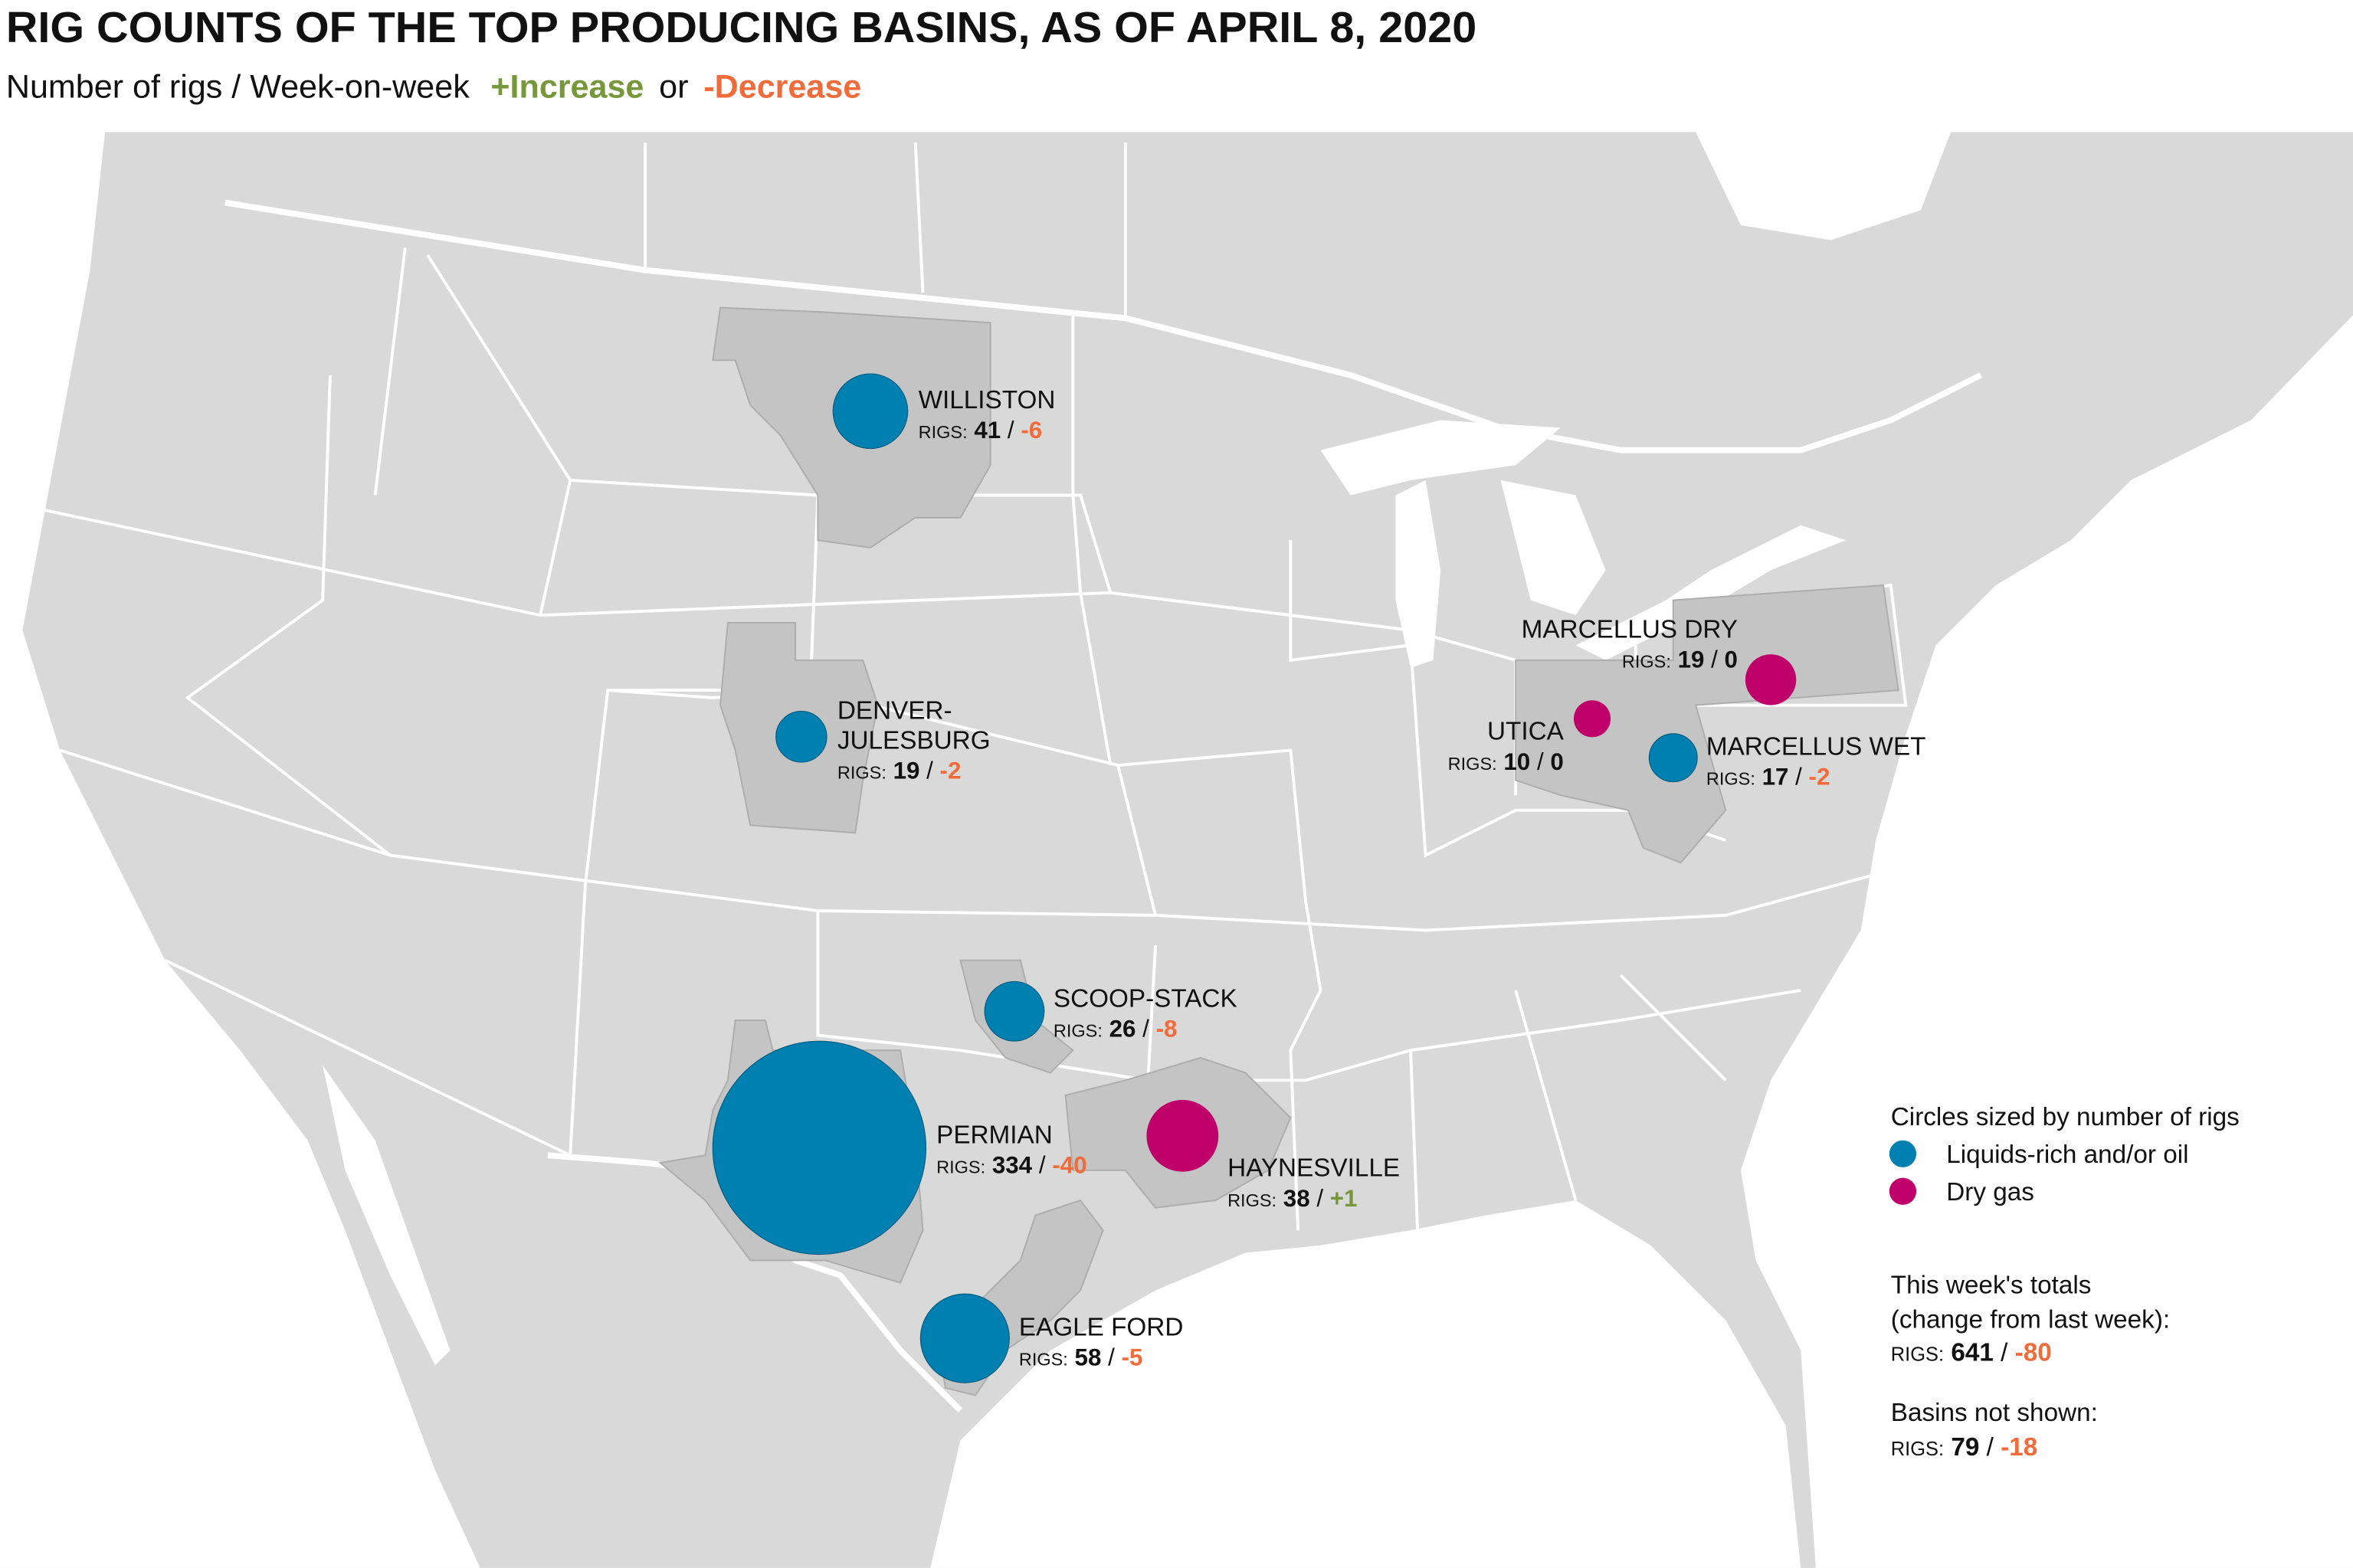  What do you see at coordinates (1122, 1029) in the screenshot?
I see `rig-count: 26` at bounding box center [1122, 1029].